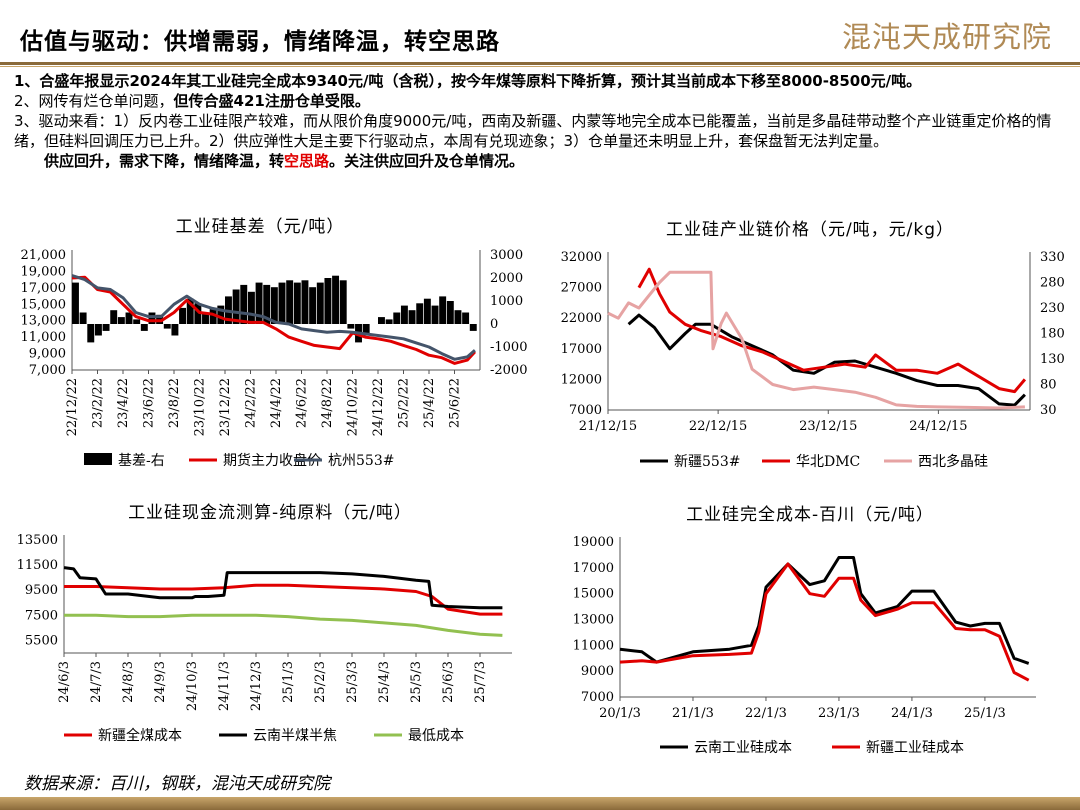  What do you see at coordinates (353, 407) in the screenshot?
I see `x-tick-label: 24/10/22` at bounding box center [353, 407].